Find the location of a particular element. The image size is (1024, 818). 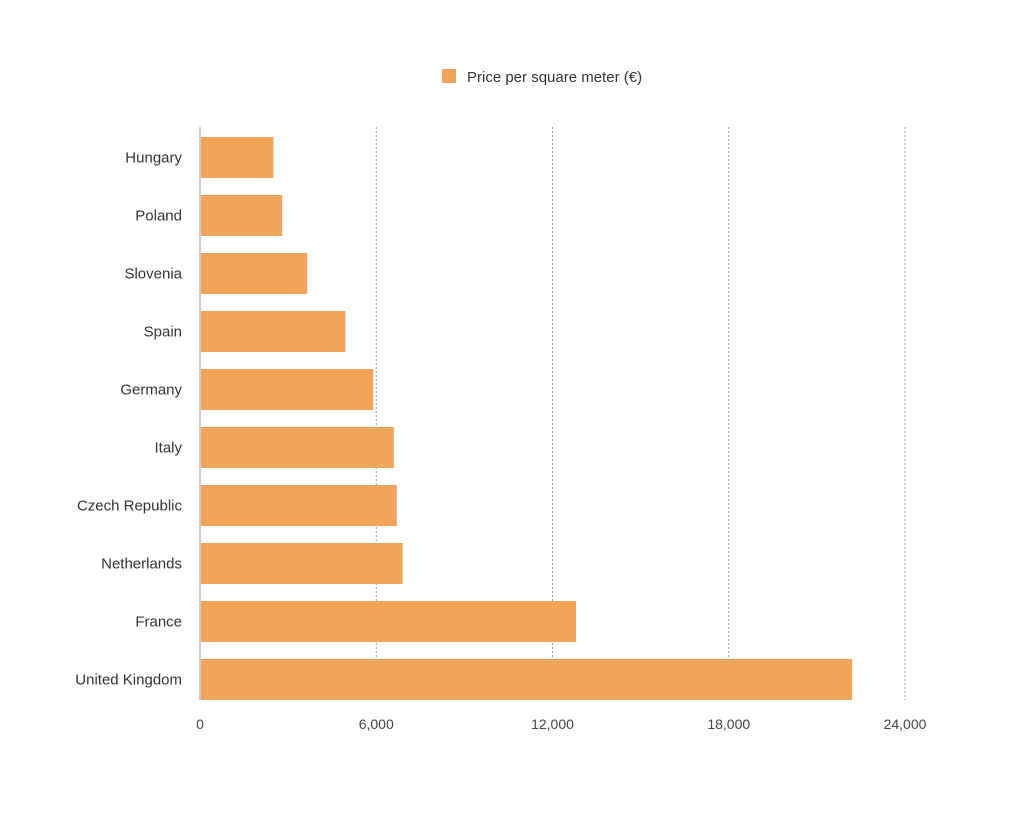

x-tick-label: 24,000 is located at coordinates (905, 724).